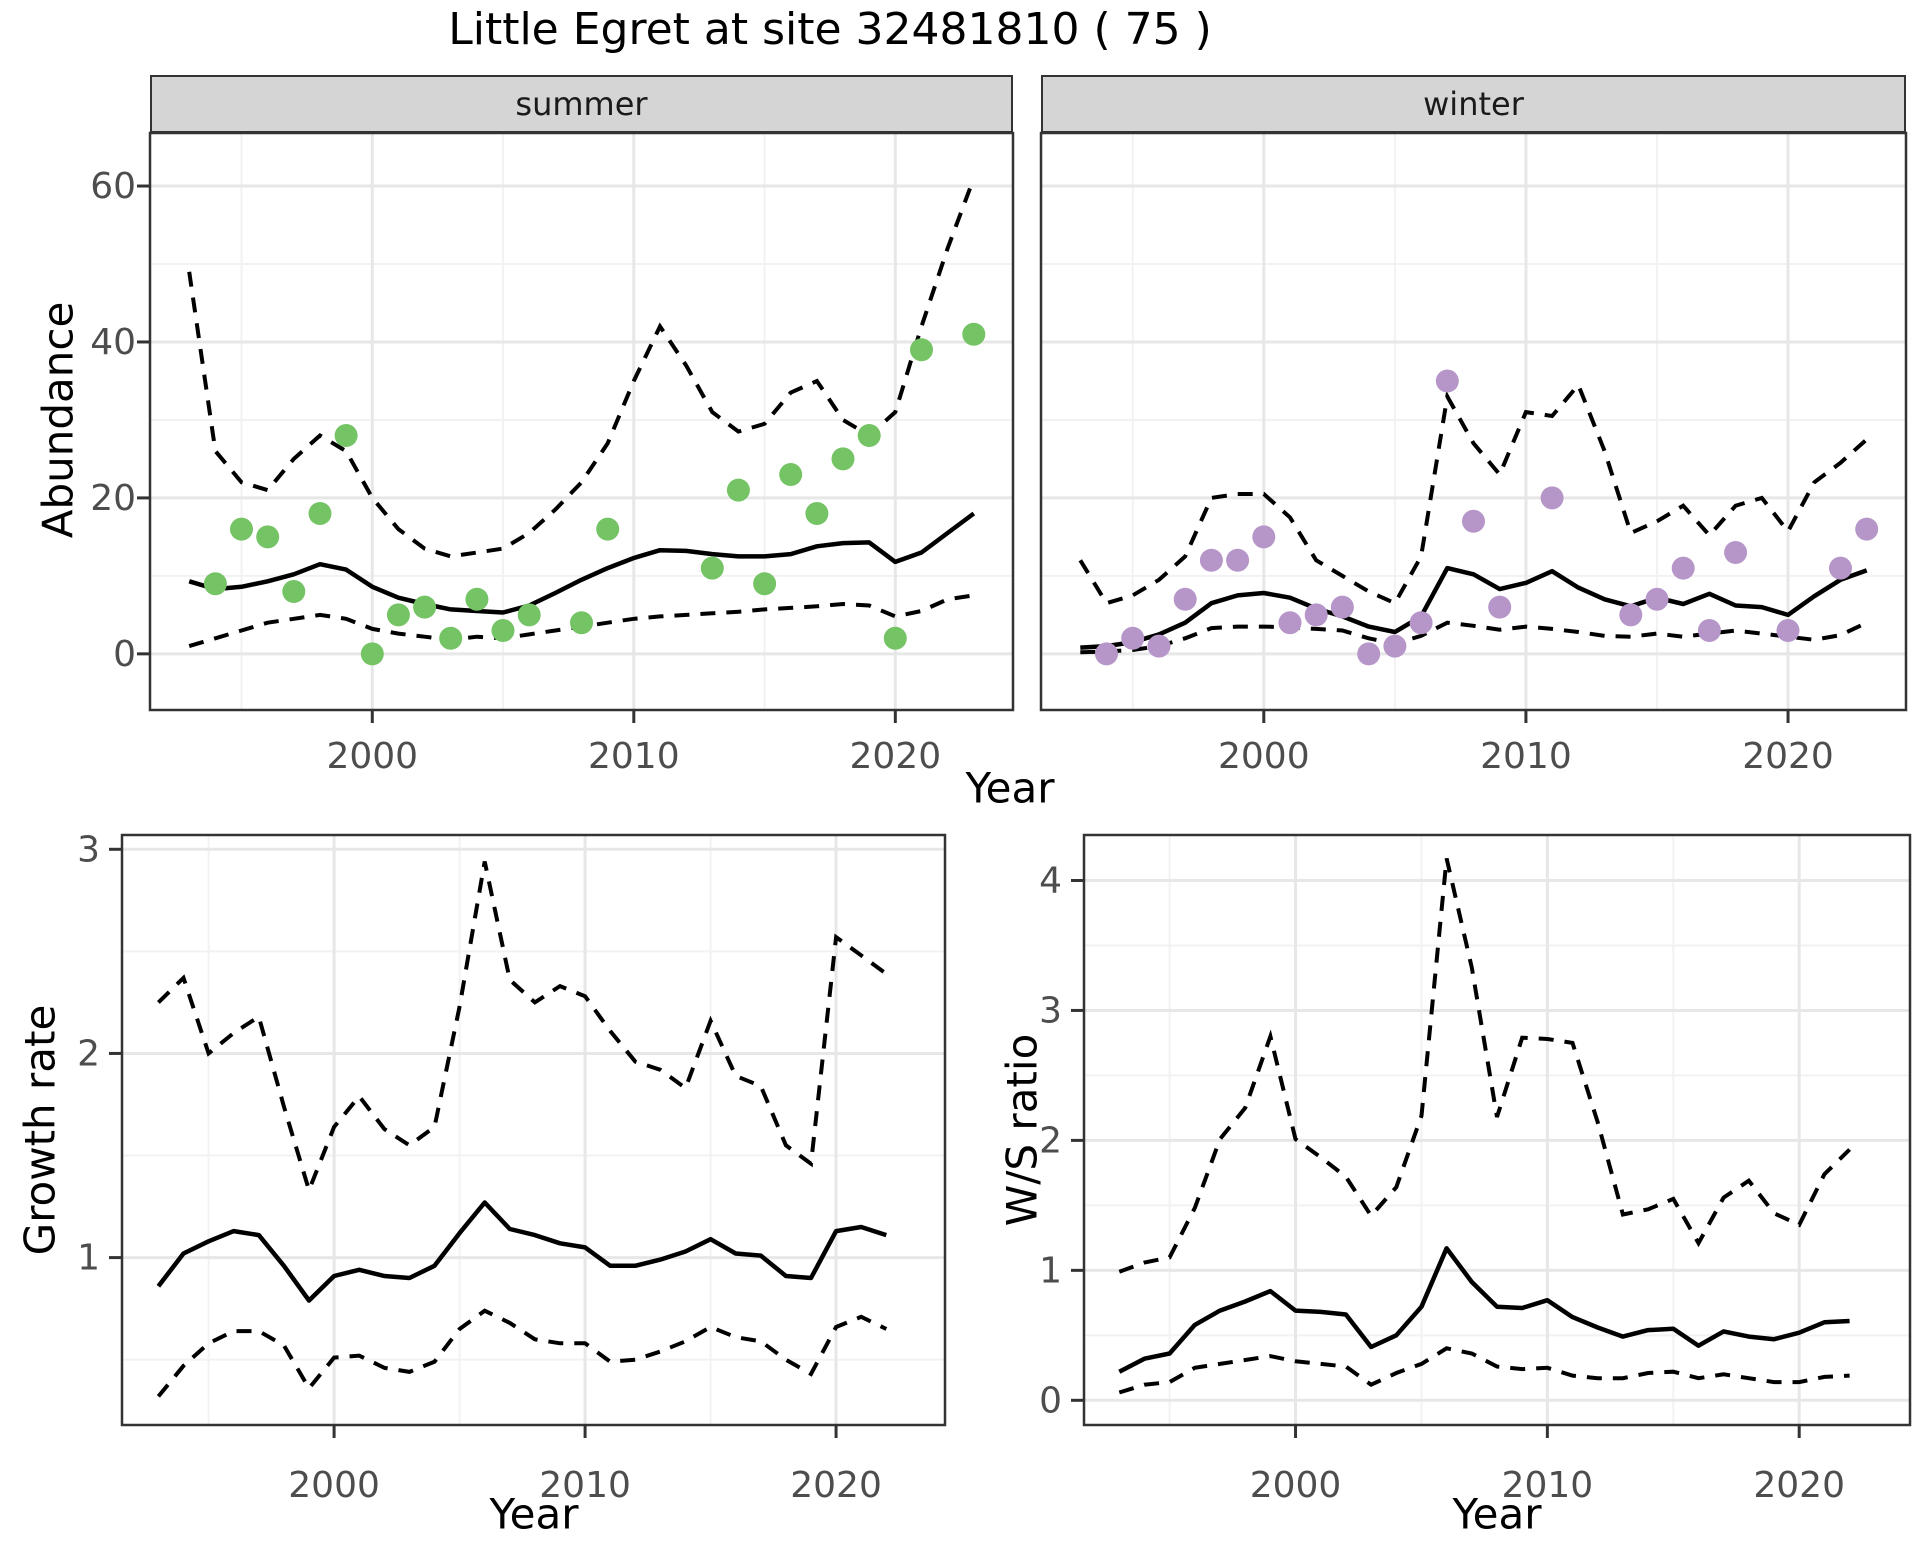 This screenshot has height=1560, width=1920. I want to click on y-tick-label: 4, so click(1050, 880).